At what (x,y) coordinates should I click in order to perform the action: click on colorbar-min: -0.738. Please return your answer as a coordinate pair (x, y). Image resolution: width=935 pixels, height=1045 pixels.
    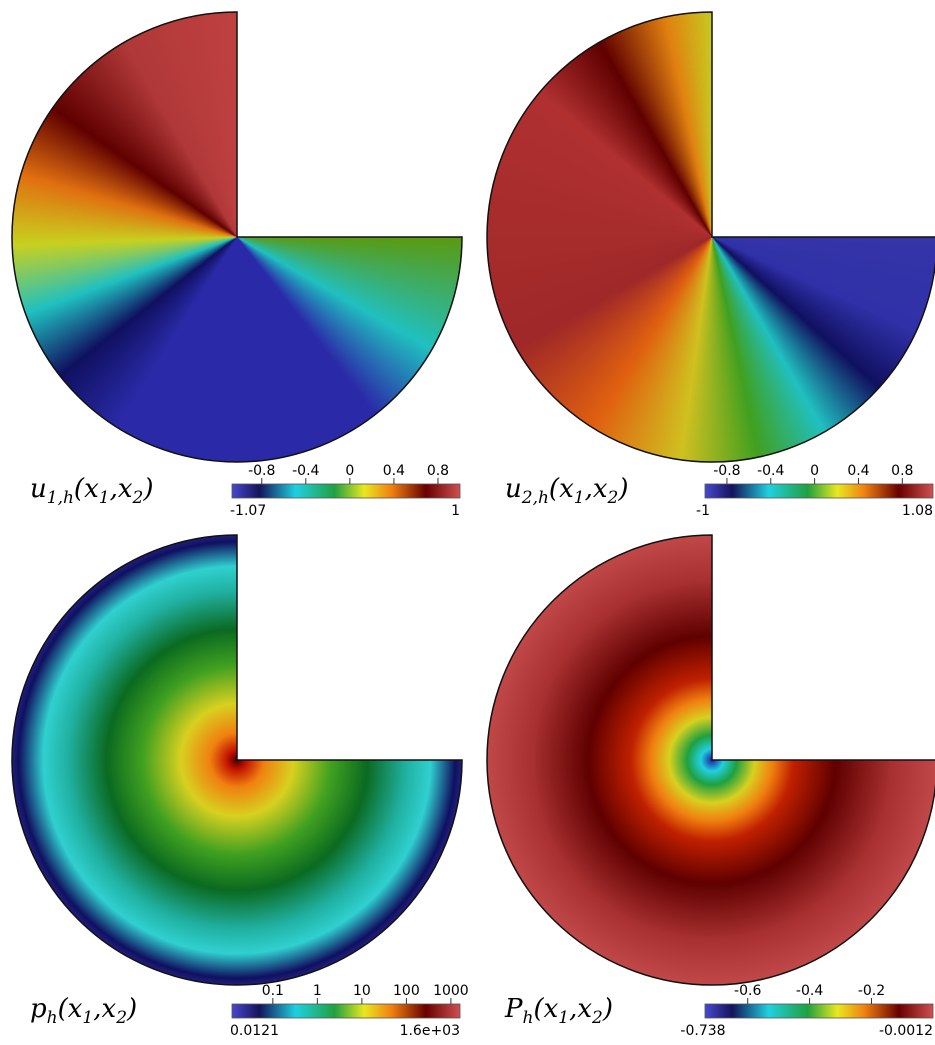
    Looking at the image, I should click on (702, 1031).